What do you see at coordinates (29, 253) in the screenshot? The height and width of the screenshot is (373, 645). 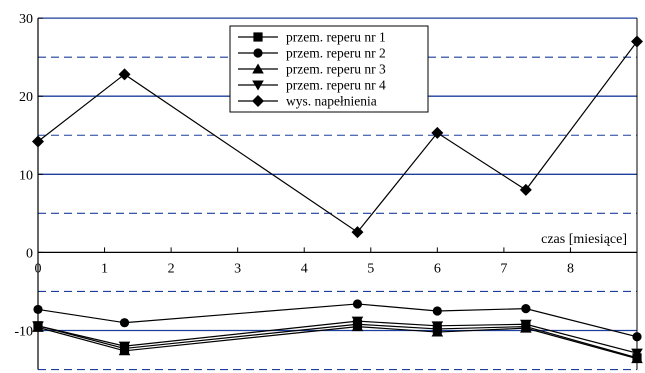 I see `y-tick-label: 0` at bounding box center [29, 253].